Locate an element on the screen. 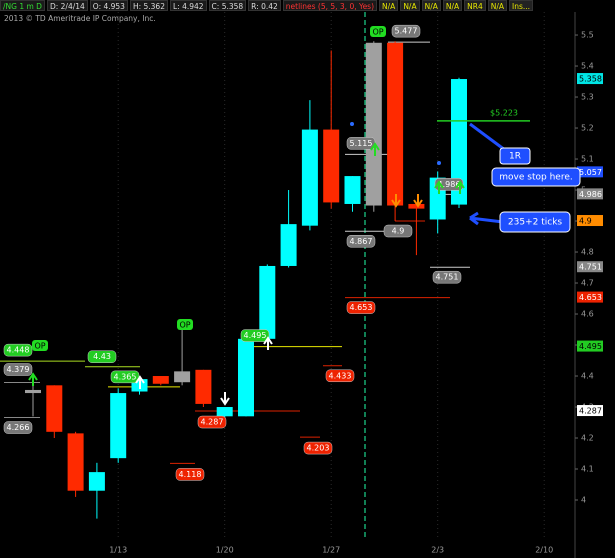 This screenshot has height=558, width=615. price-tag-label: 4.653 is located at coordinates (361, 307).